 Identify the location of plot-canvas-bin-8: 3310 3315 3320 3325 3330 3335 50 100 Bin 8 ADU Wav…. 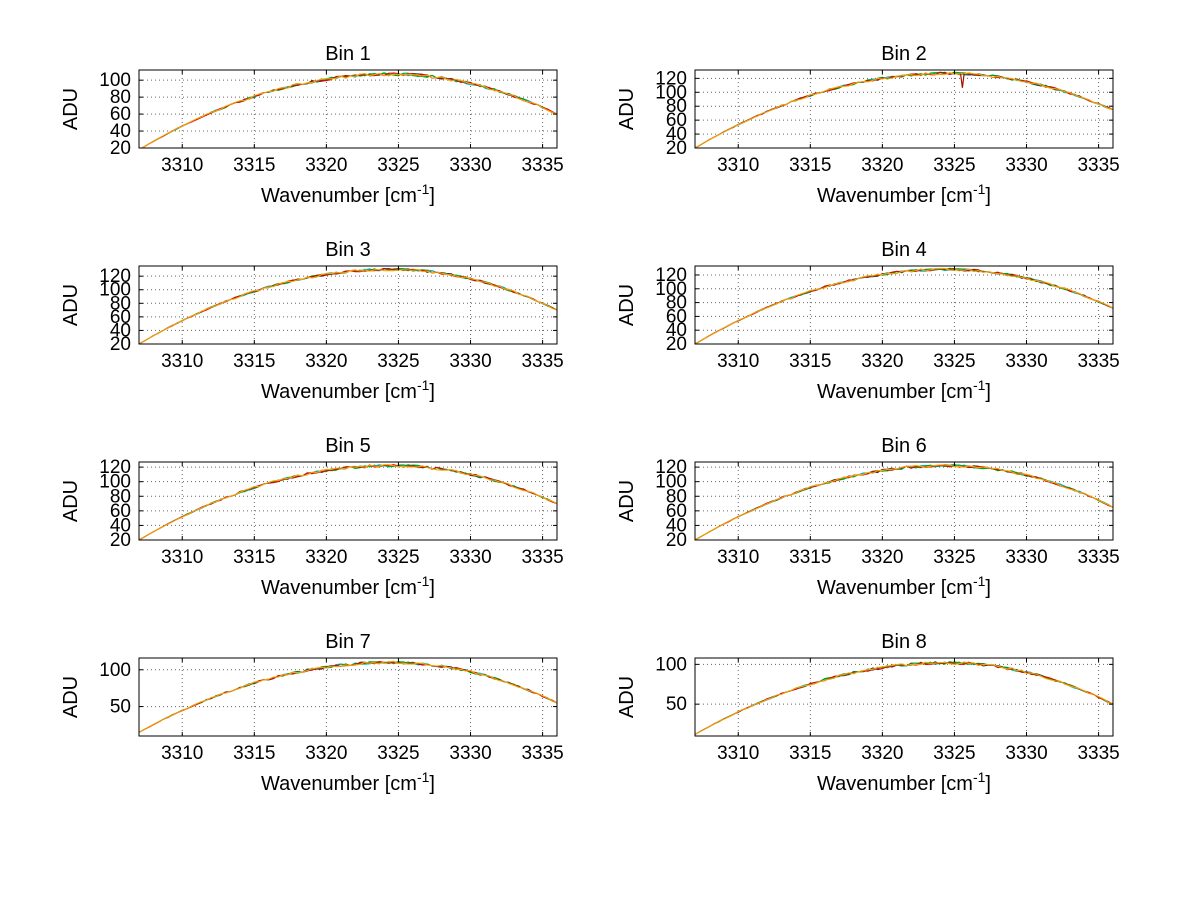
(868, 713).